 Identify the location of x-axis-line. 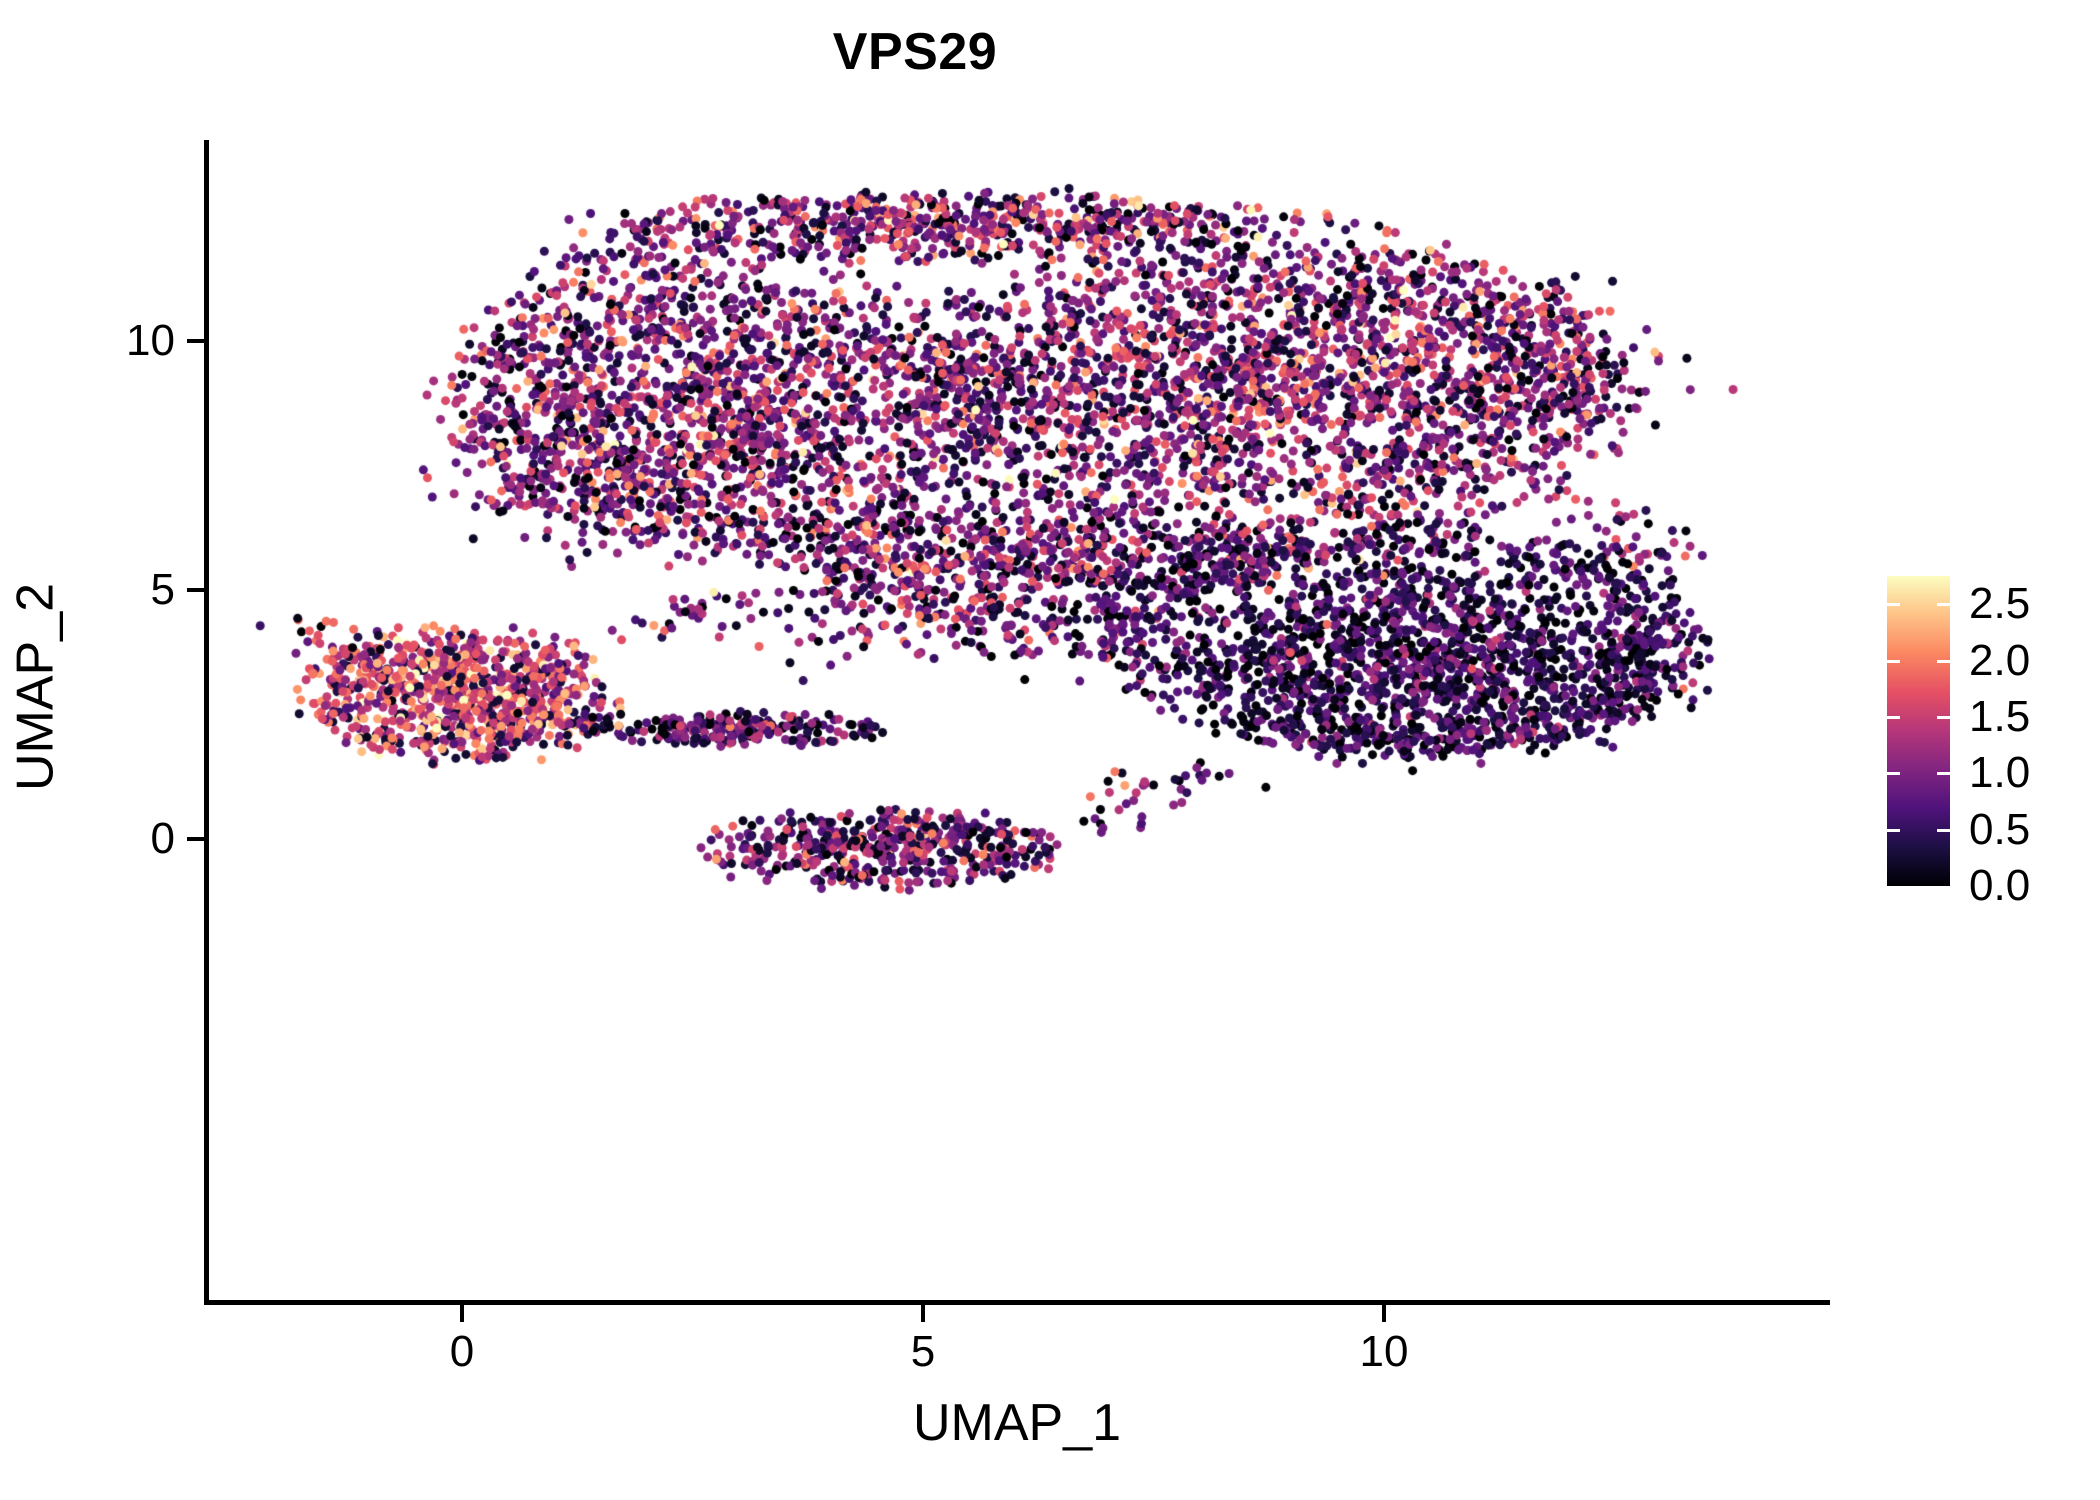
(1017, 1302).